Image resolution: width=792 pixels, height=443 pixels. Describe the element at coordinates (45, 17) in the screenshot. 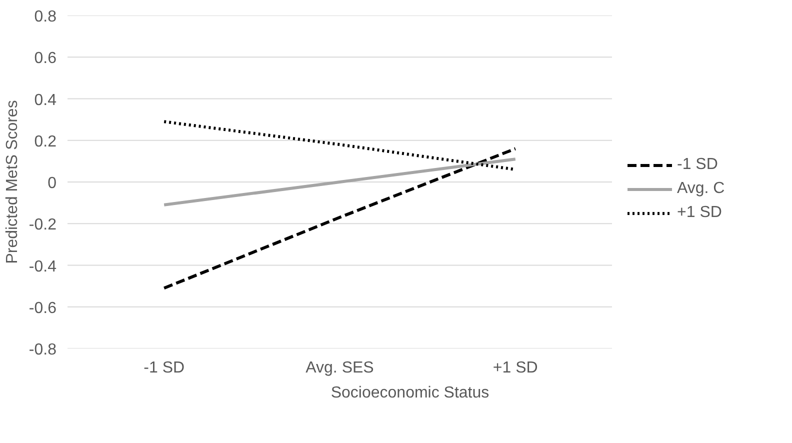

I see `y-tick-label: 0.8` at that location.